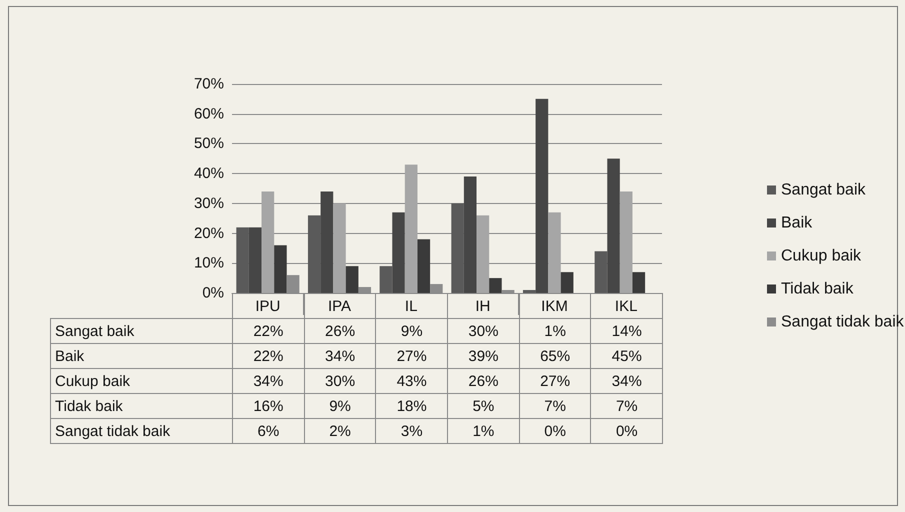 This screenshot has width=905, height=512. What do you see at coordinates (268, 406) in the screenshot?
I see `data-label: 16%` at bounding box center [268, 406].